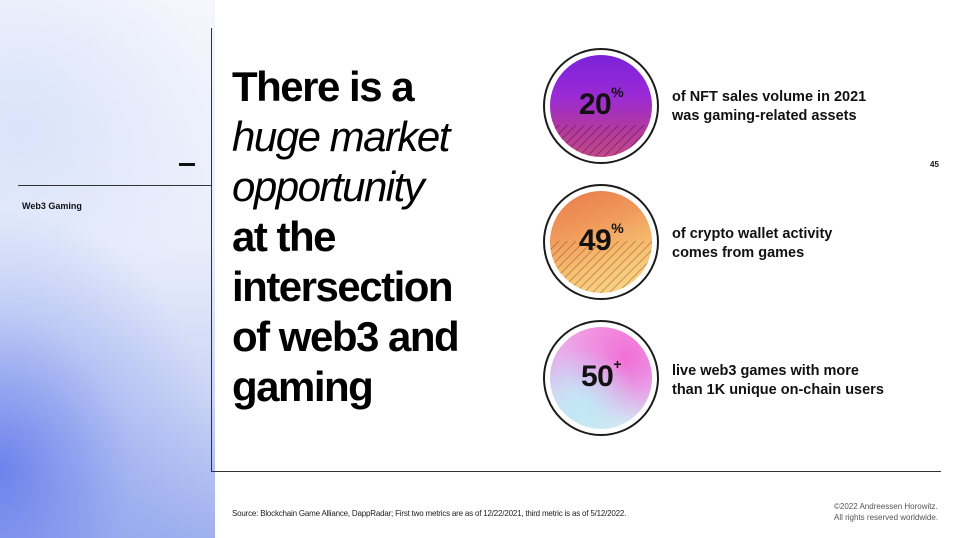  What do you see at coordinates (343, 286) in the screenshot?
I see `headline-line-5: intersection` at bounding box center [343, 286].